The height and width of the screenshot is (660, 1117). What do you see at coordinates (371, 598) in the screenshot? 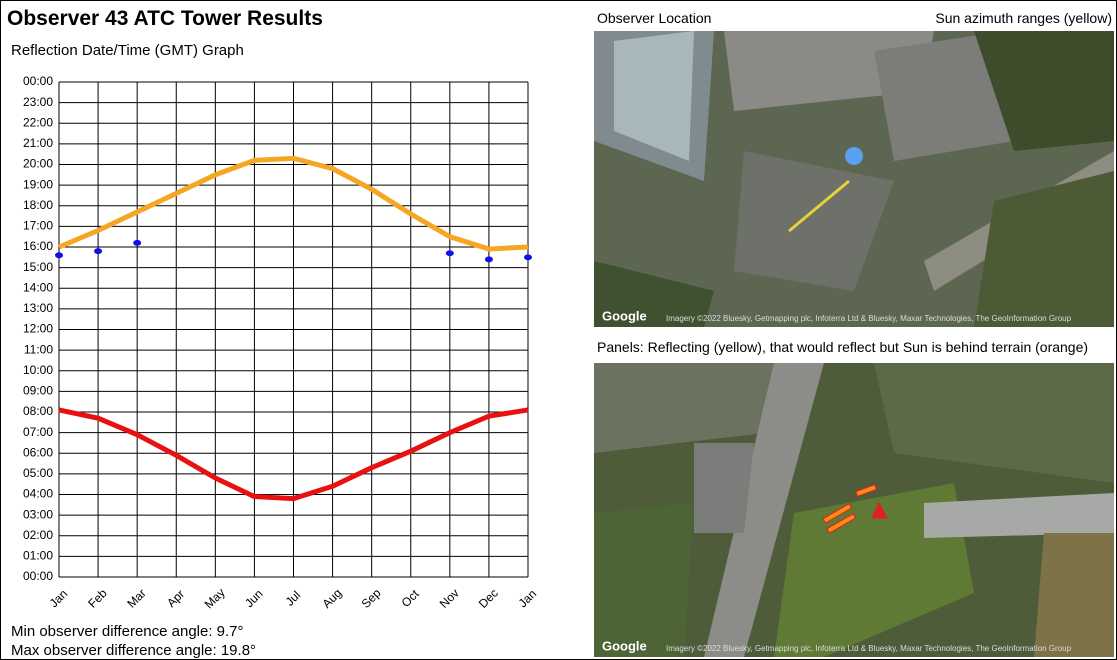
I see `x-tick-label: Sep` at bounding box center [371, 598].